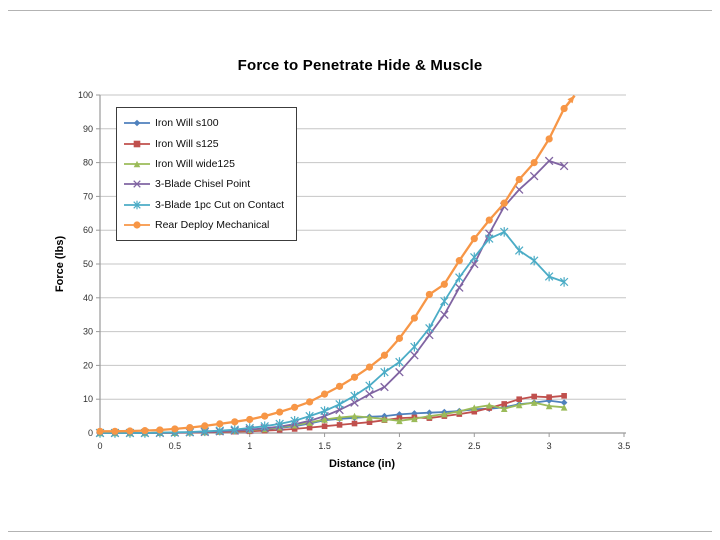 This screenshot has height=540, width=720. What do you see at coordinates (360, 65) in the screenshot?
I see `chart-title: Force to Penetrate Hide & Muscle` at bounding box center [360, 65].